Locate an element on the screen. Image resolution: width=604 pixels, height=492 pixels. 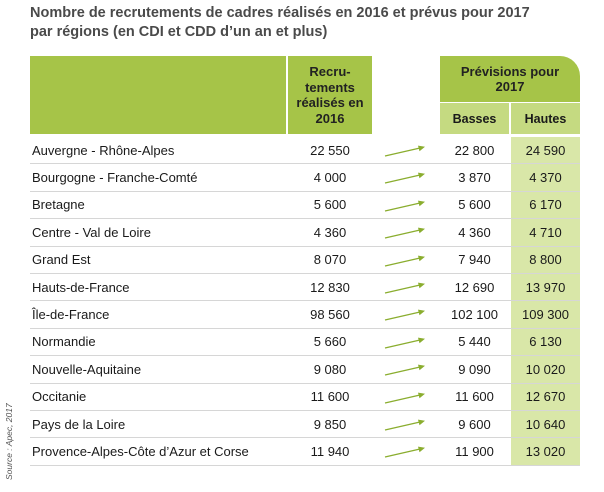
region-name: Bourgogne - Franche-Comté is located at coordinates (115, 178).